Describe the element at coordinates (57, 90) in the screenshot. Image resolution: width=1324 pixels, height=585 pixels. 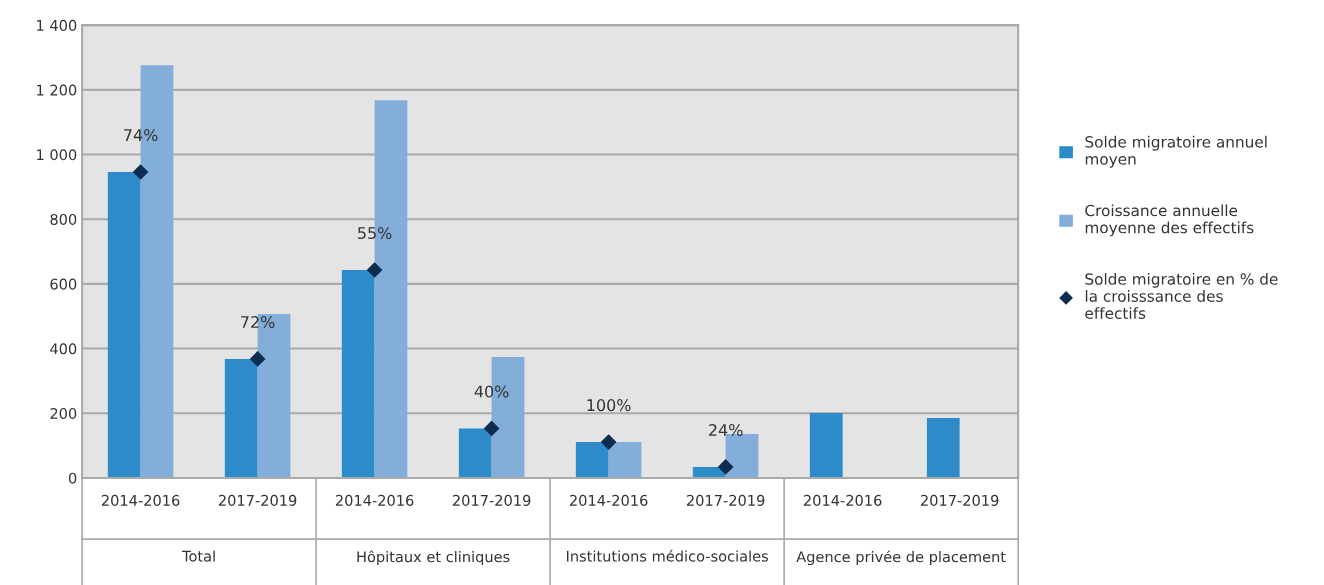
I see `y-tick-label: 1 200` at that location.